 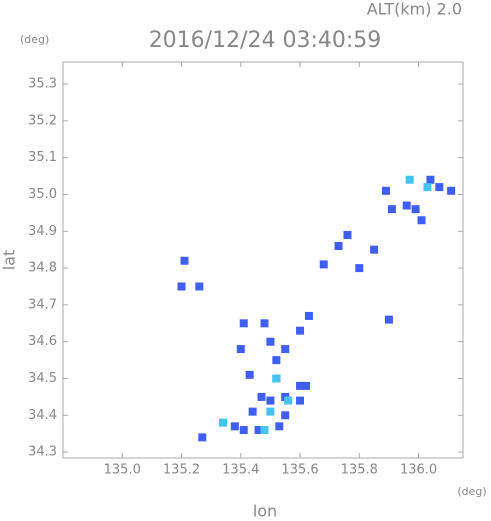 What do you see at coordinates (240, 470) in the screenshot?
I see `x-tick-label: 135.4` at bounding box center [240, 470].